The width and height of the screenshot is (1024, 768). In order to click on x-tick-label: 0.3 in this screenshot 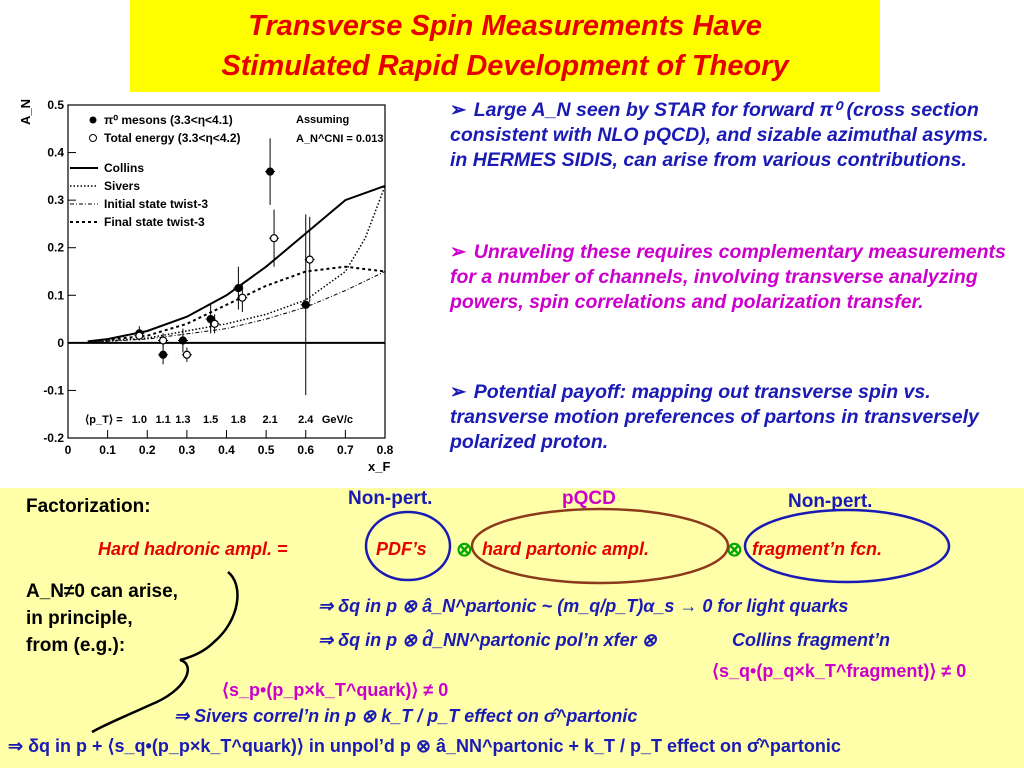, I will do `click(187, 450)`.